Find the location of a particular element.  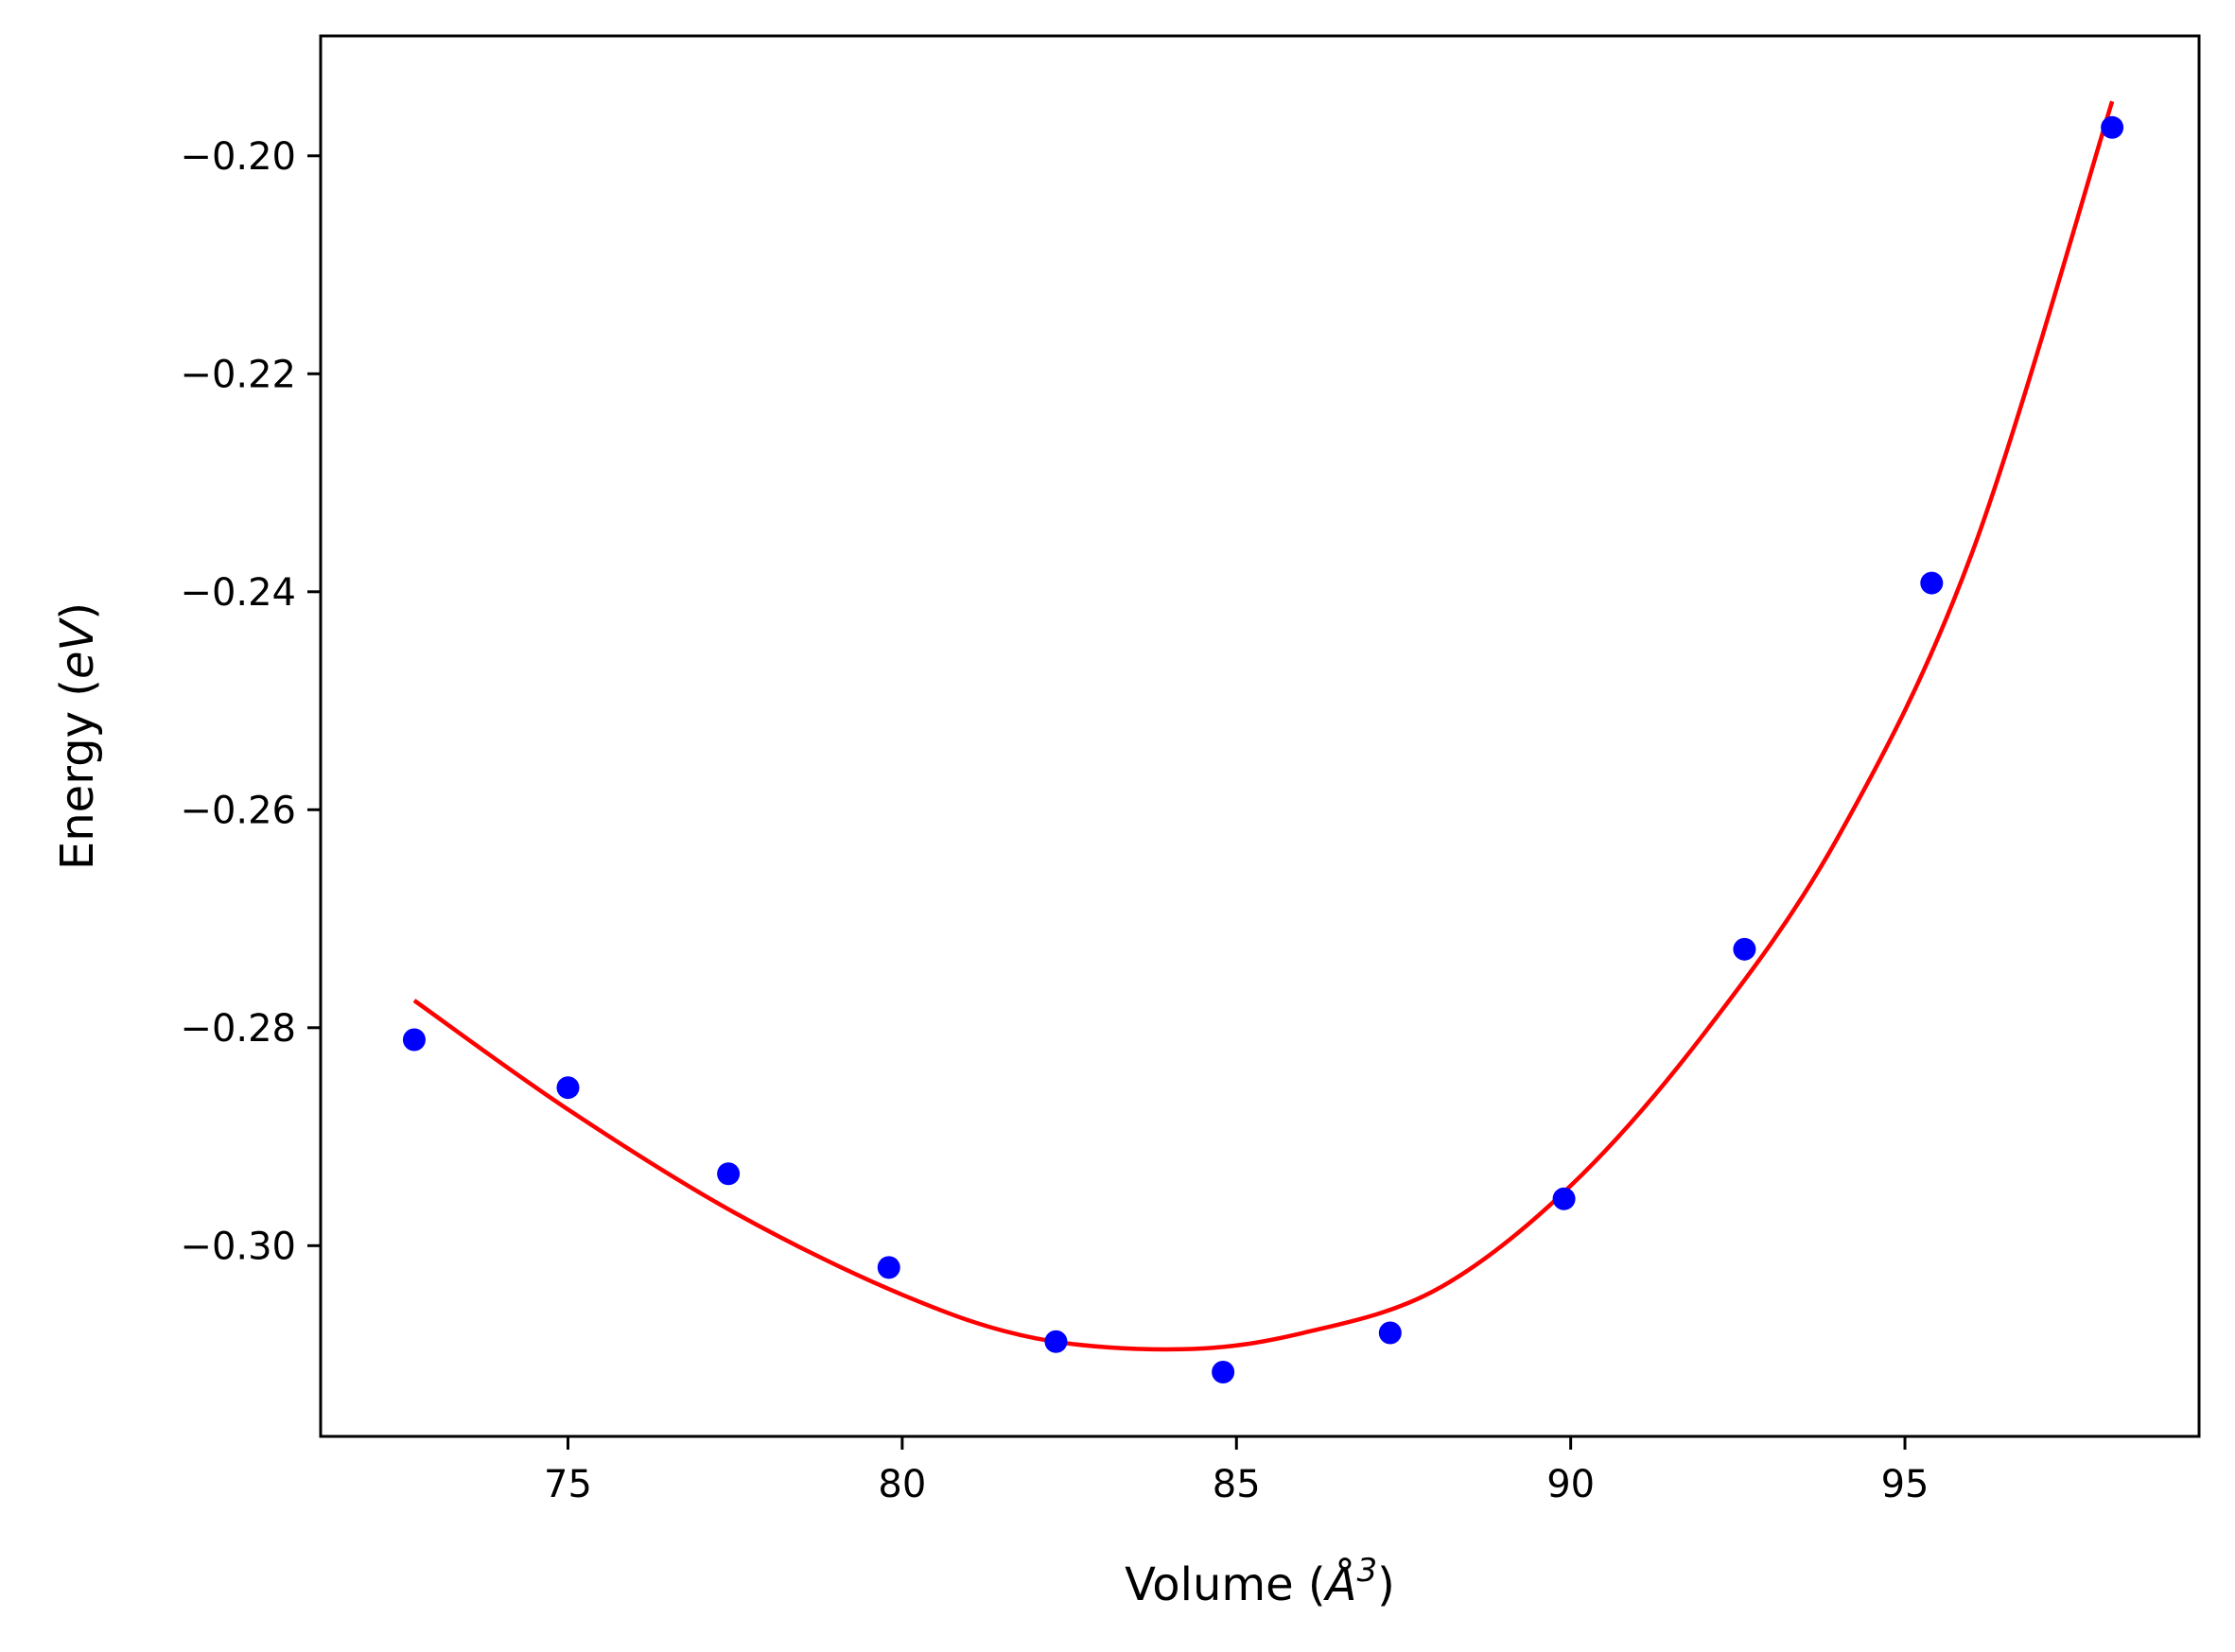

y-axis-title-suffix: ) is located at coordinates (77, 611).